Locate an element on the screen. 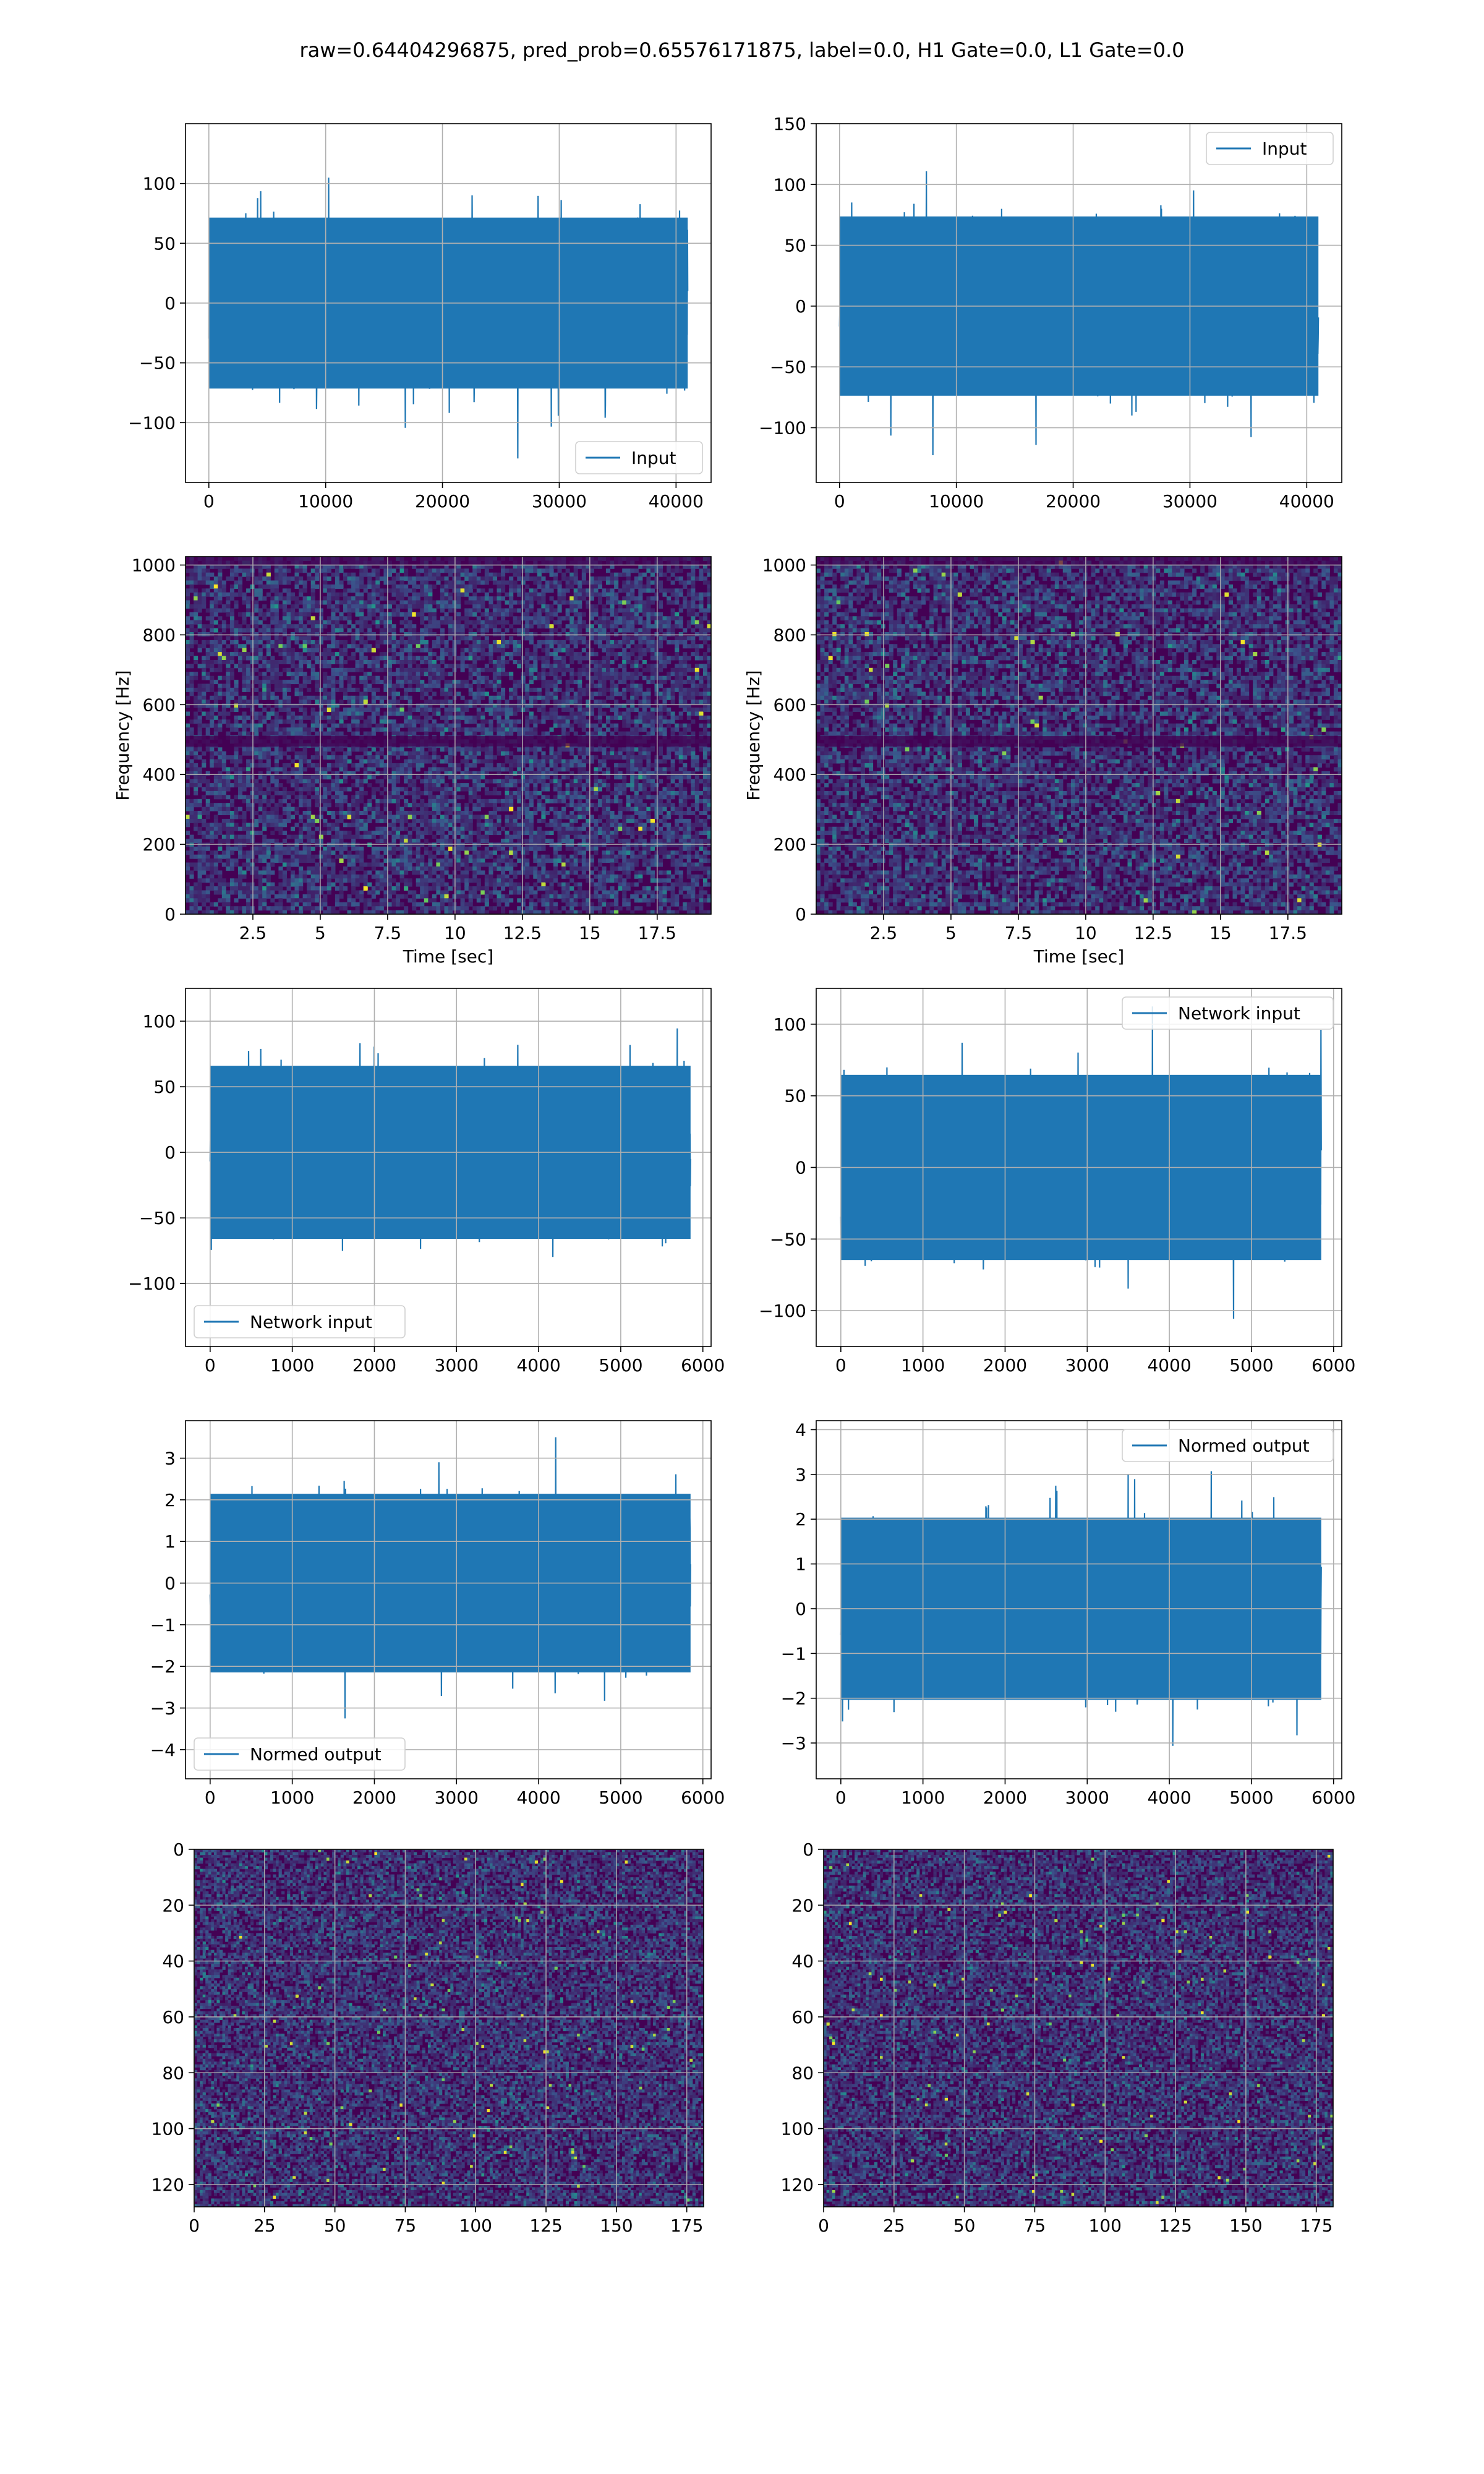 Image resolution: width=1484 pixels, height=2474 pixels. r5c2-xtick-label: 100 is located at coordinates (1105, 2225).